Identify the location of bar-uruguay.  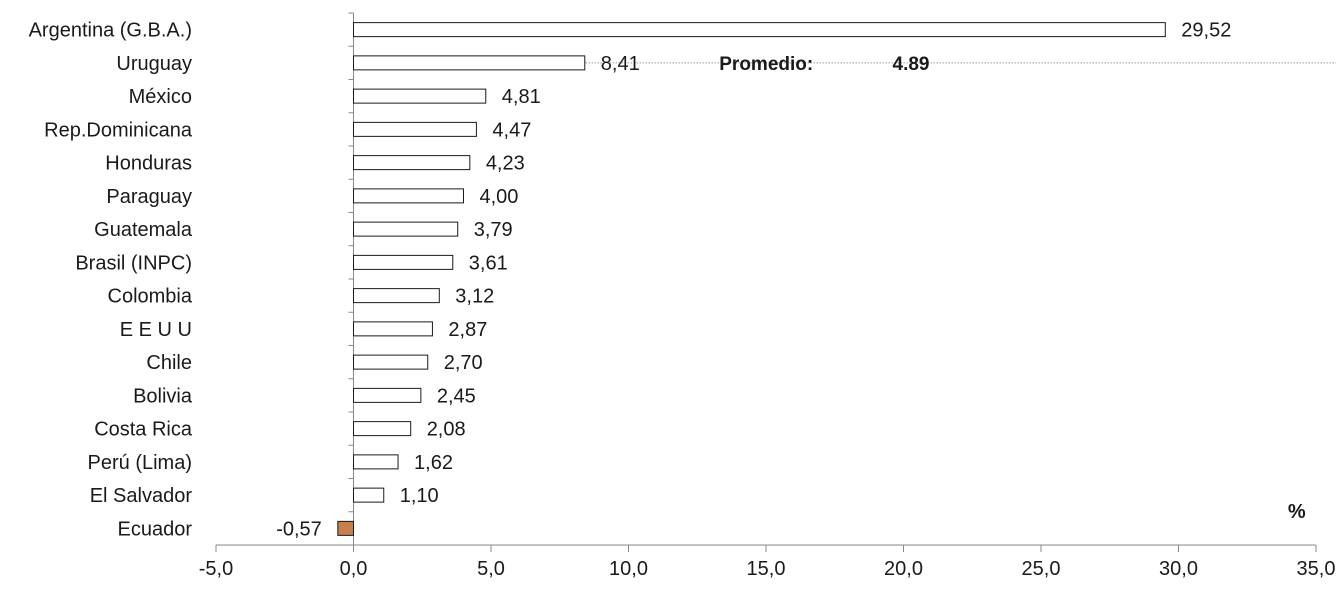
(469, 63).